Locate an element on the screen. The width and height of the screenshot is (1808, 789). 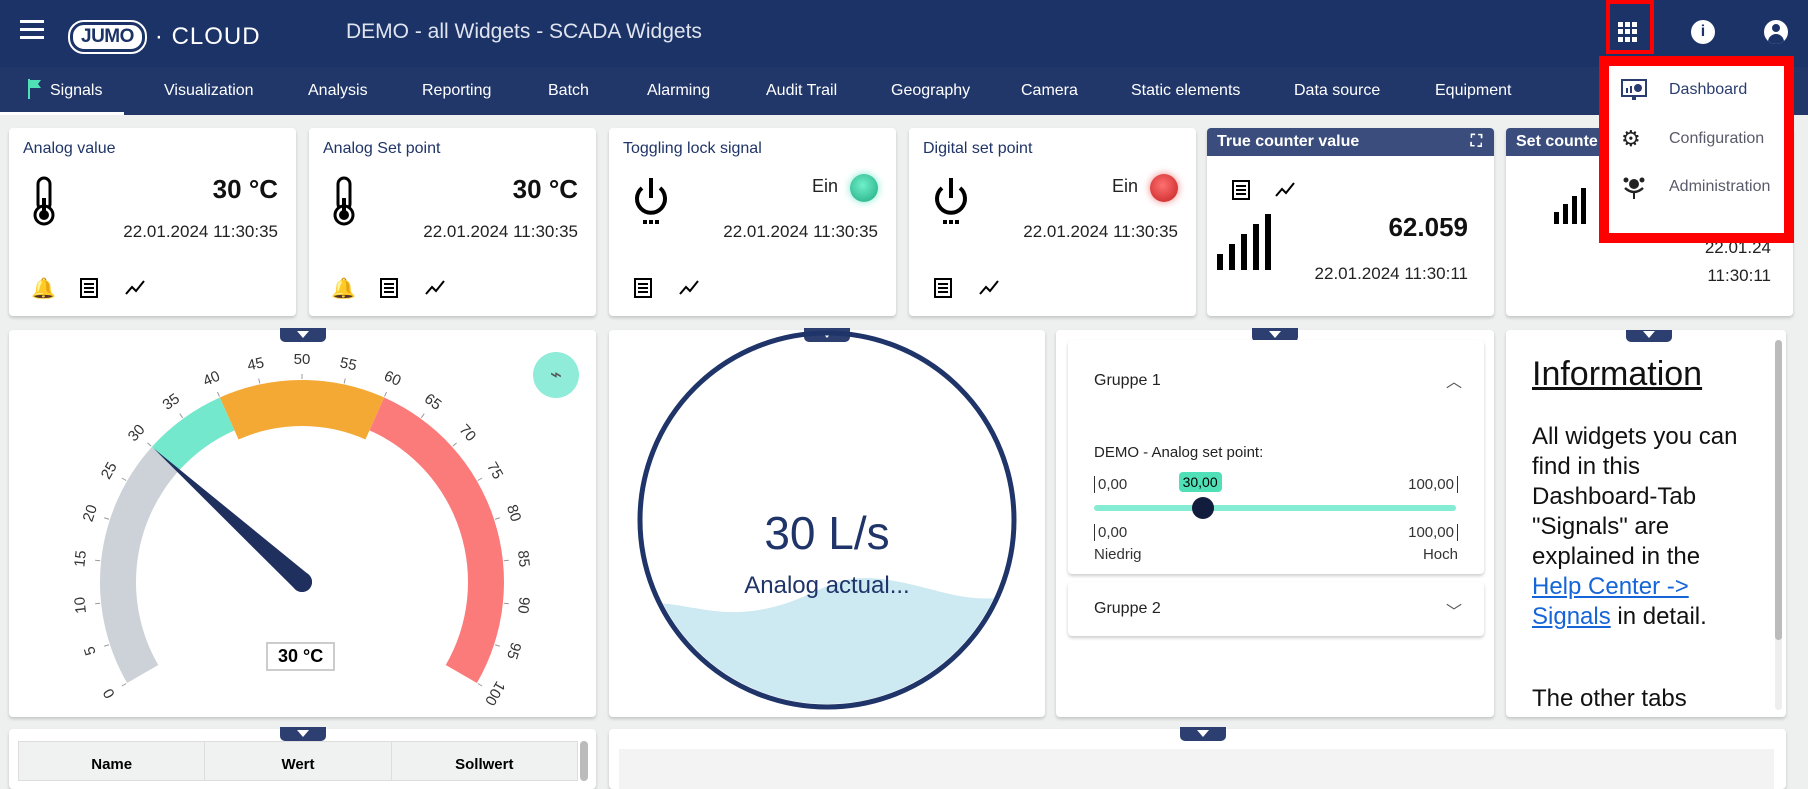
column-header-name: Name is located at coordinates (112, 761).